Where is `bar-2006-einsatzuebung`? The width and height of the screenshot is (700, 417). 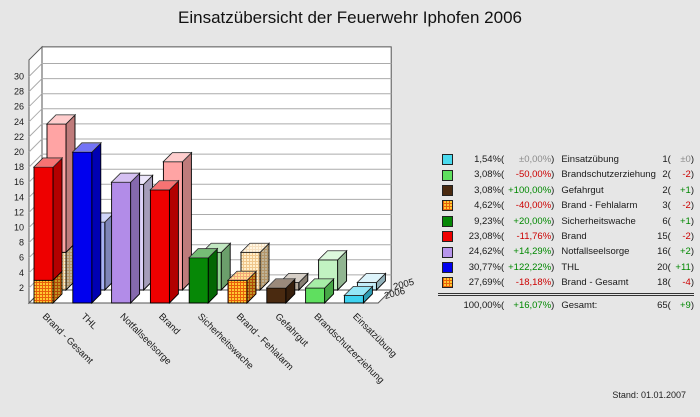
bar-2006-einsatzuebung is located at coordinates (358, 295).